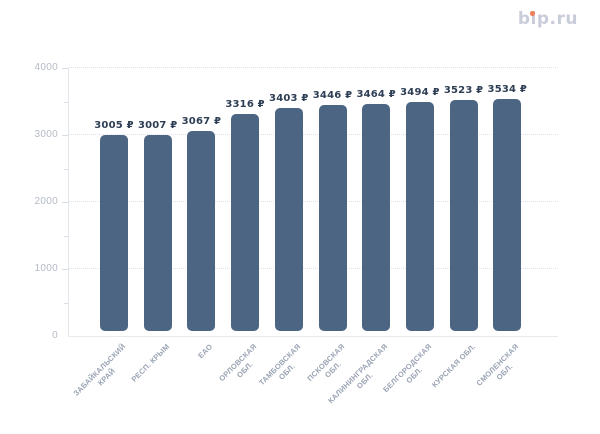 The height and width of the screenshot is (434, 600). I want to click on bip-ru-logo-text: bip.ru, so click(547, 19).